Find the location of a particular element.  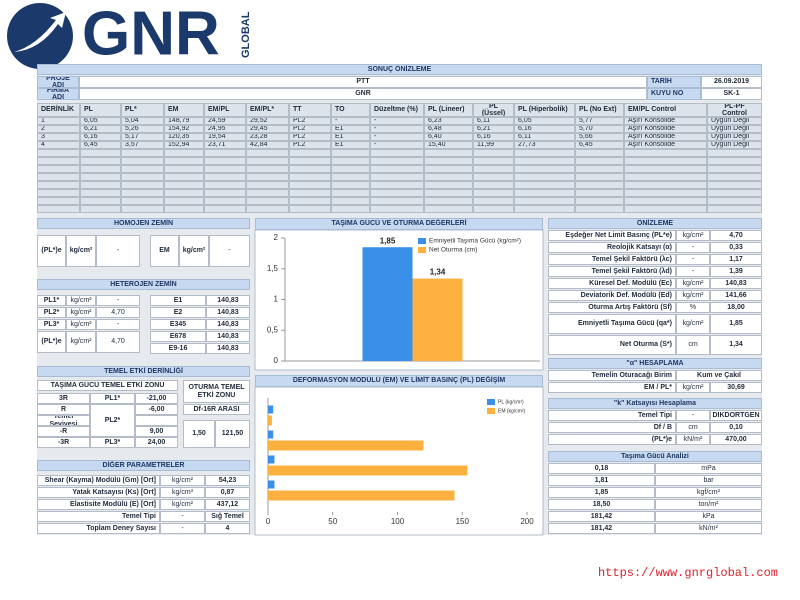

y-tick-label: 0,5 is located at coordinates (273, 329).